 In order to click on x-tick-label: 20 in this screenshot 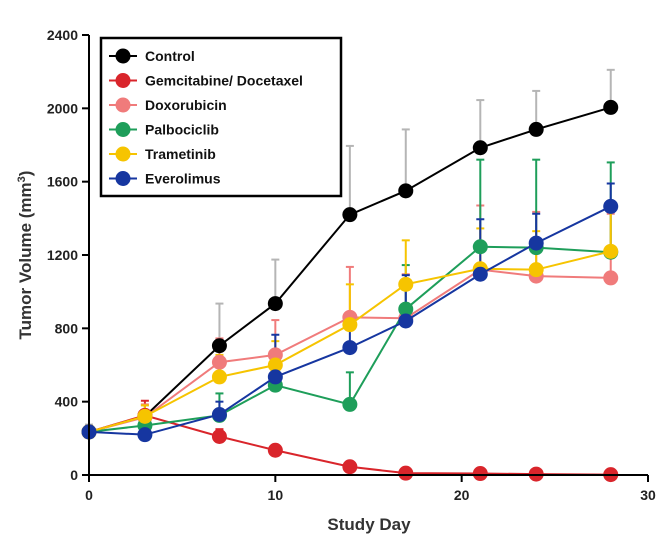, I will do `click(462, 495)`.